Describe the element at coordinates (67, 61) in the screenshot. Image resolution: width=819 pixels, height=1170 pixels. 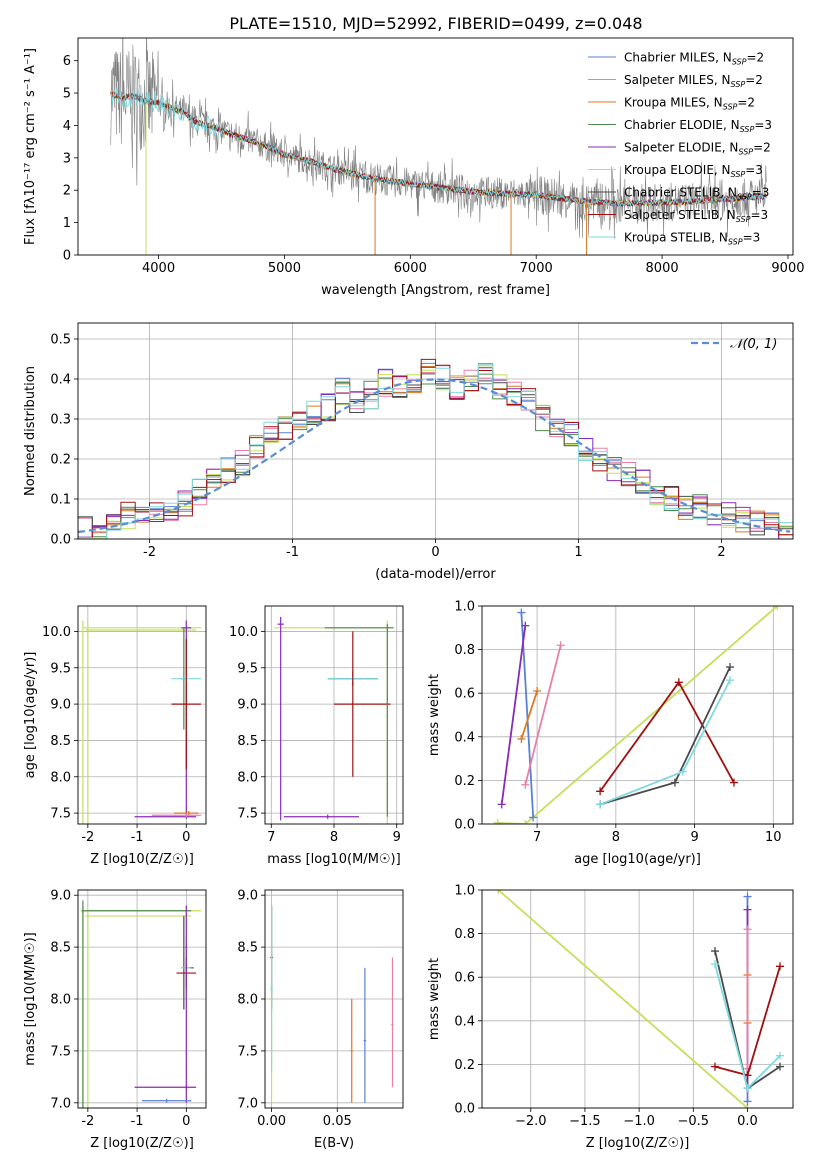
I see `y-tick-label: 6` at that location.